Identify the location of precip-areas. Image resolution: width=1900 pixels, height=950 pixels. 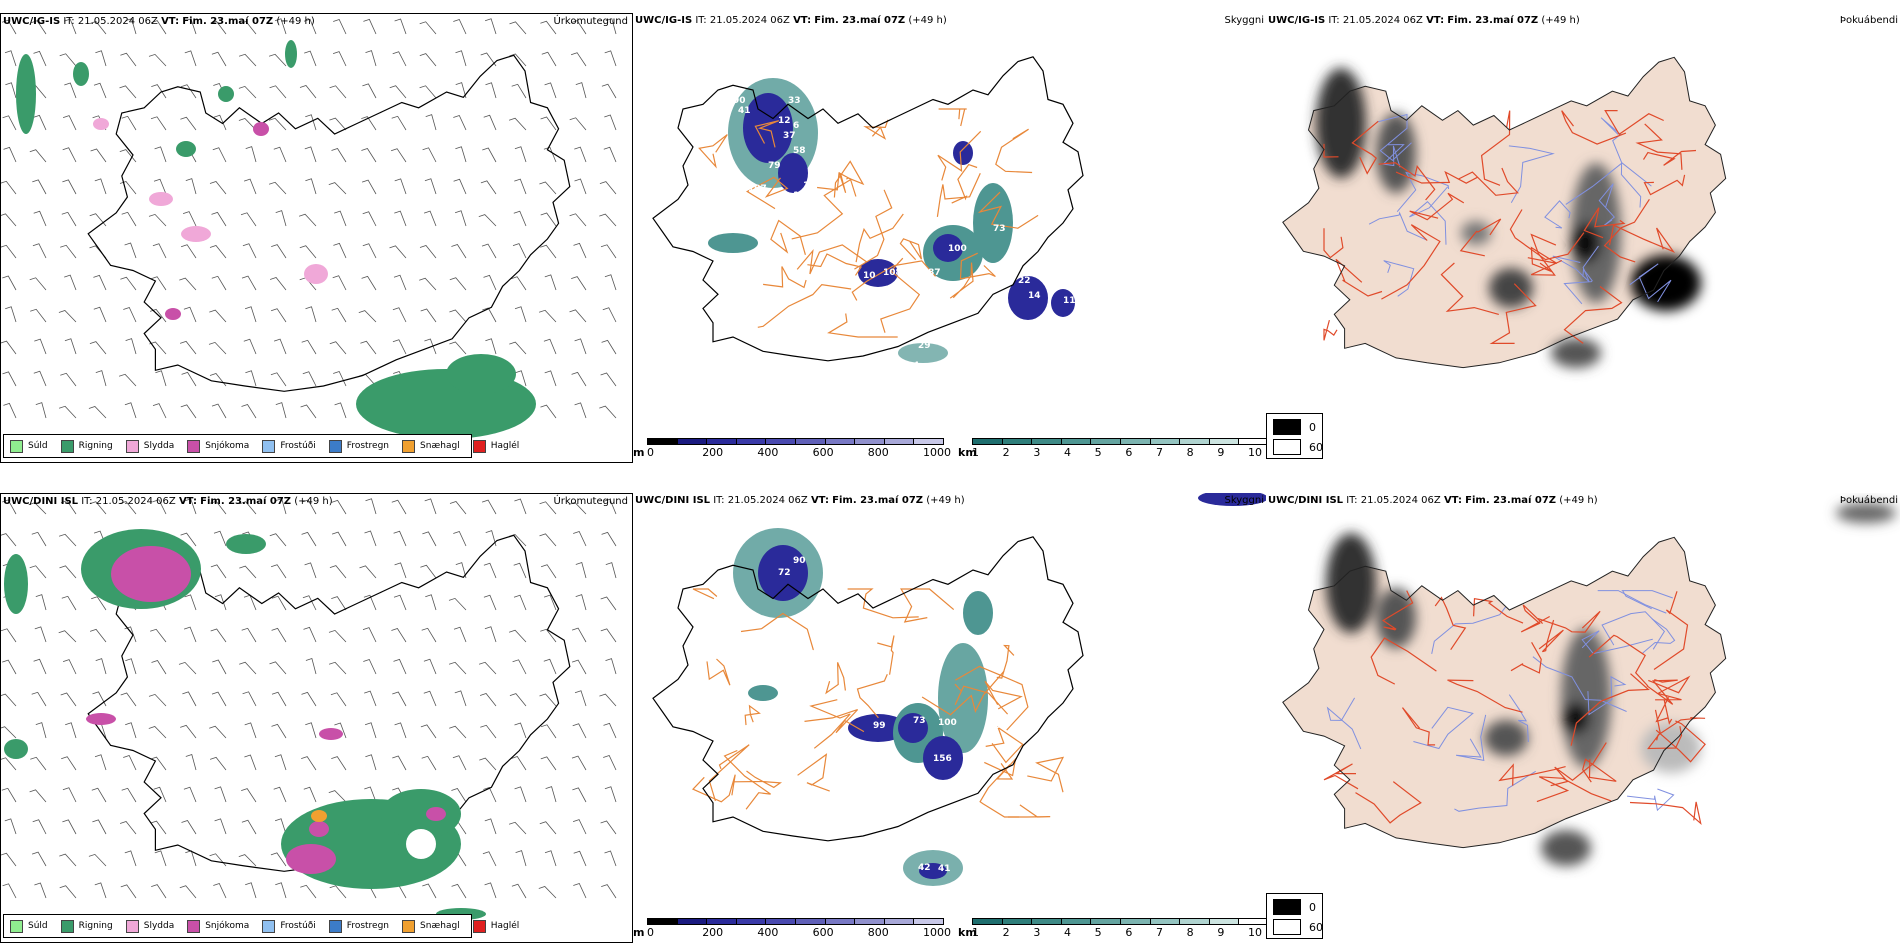
(245, 724).